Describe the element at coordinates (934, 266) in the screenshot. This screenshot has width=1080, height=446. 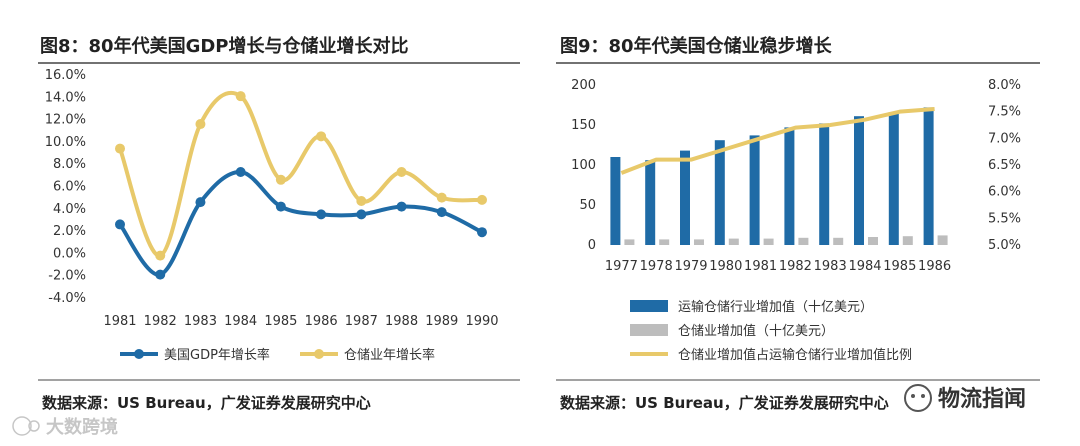
I see `chart2-xtick-label: 1986` at that location.